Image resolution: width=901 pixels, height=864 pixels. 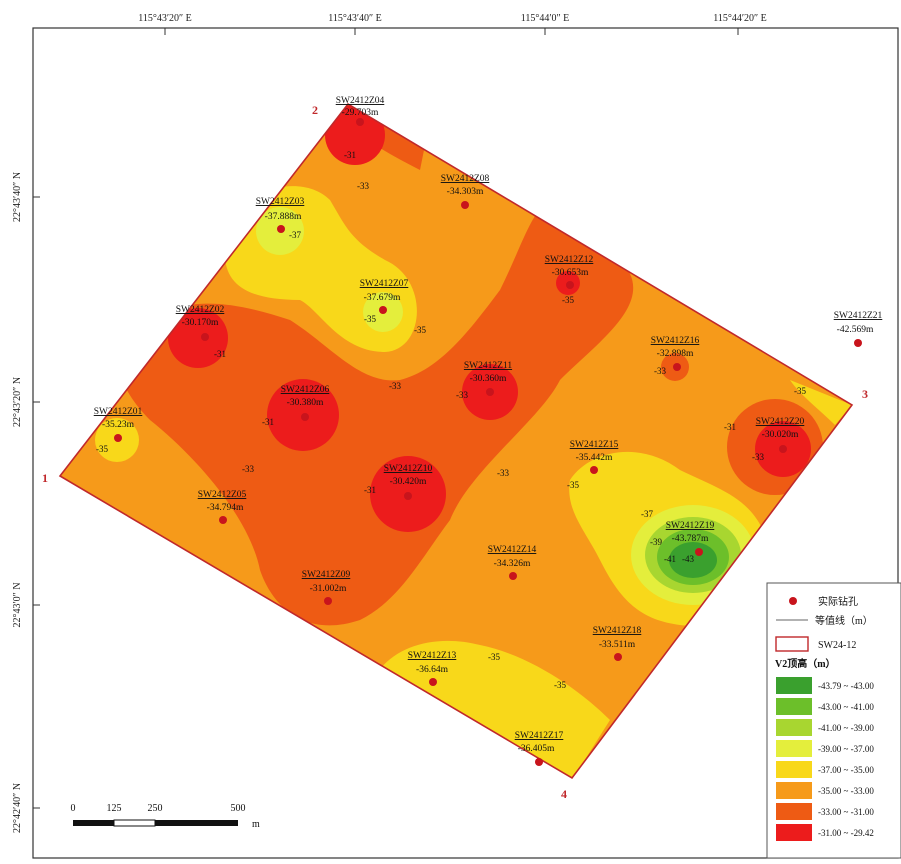 What do you see at coordinates (305, 390) in the screenshot?
I see `borehole-id: SW2412Z06` at bounding box center [305, 390].